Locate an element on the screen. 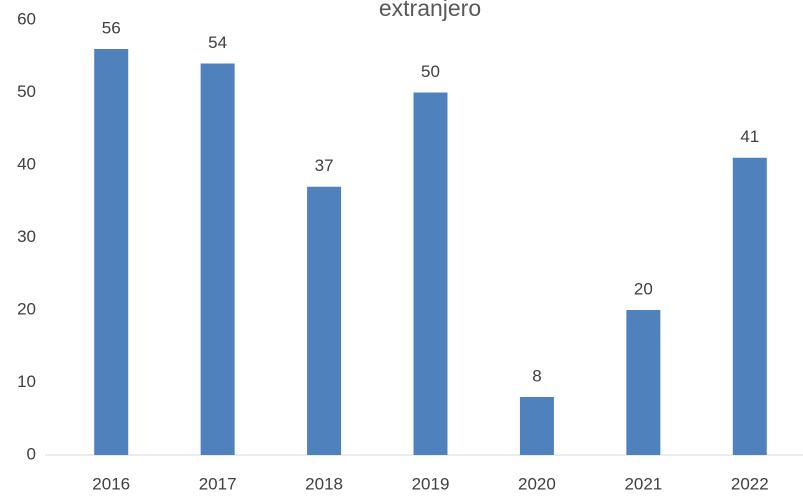 The height and width of the screenshot is (496, 803). y-tick-label: 10 is located at coordinates (26, 381).